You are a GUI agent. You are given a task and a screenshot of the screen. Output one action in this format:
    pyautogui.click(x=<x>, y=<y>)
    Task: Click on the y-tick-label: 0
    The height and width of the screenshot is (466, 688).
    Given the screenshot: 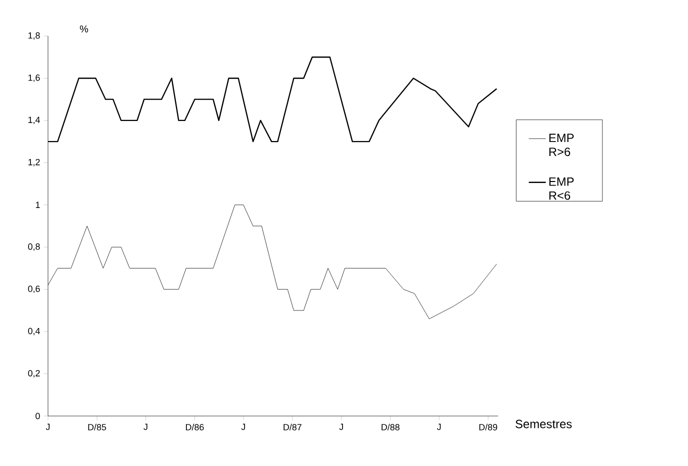 What is the action you would take?
    pyautogui.click(x=38, y=416)
    